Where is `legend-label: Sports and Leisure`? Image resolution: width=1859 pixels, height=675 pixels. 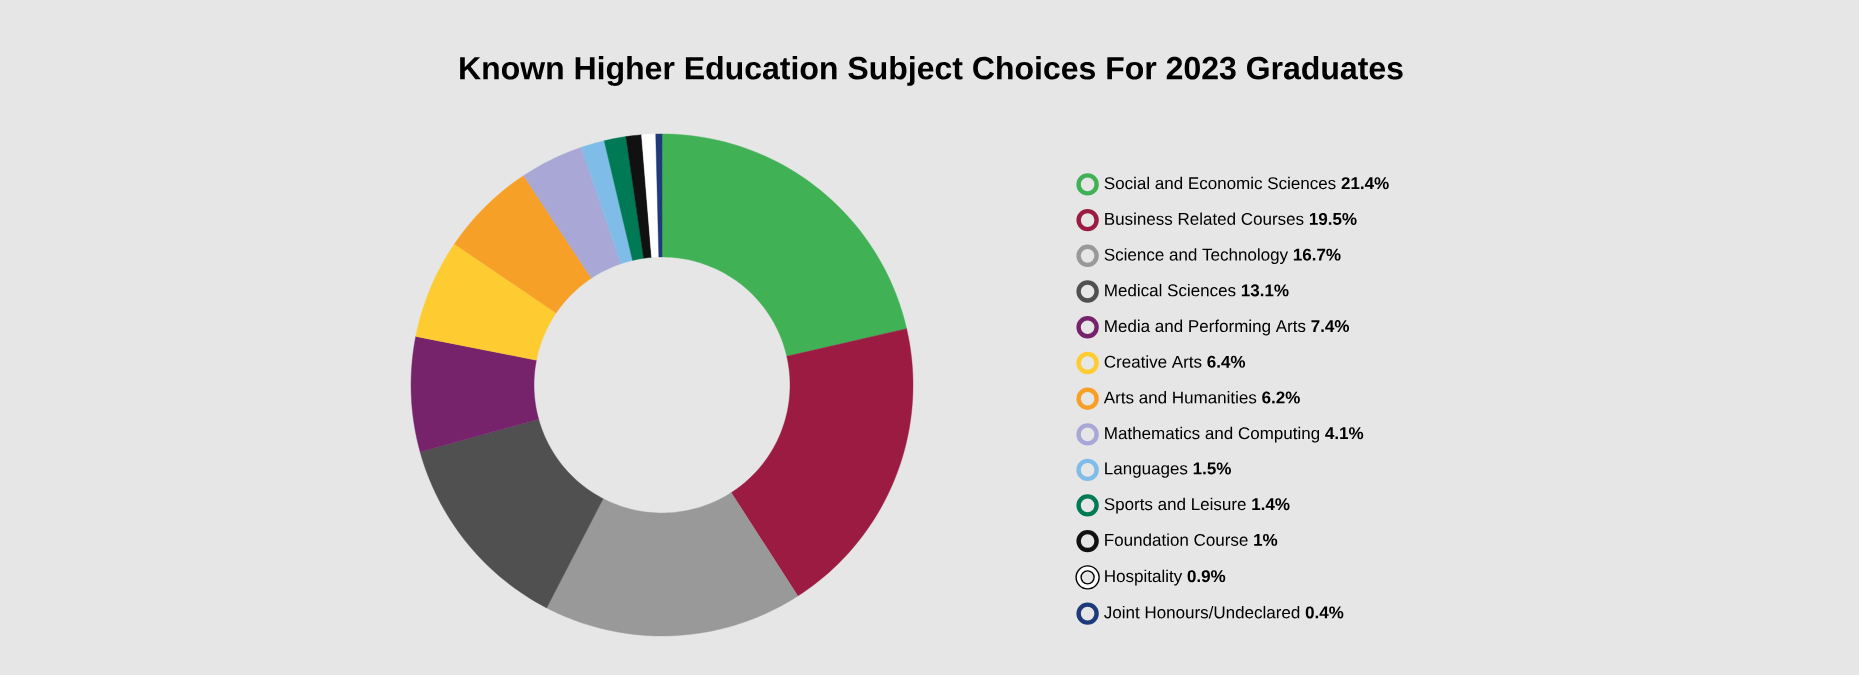
legend-label: Sports and Leisure is located at coordinates (1175, 505).